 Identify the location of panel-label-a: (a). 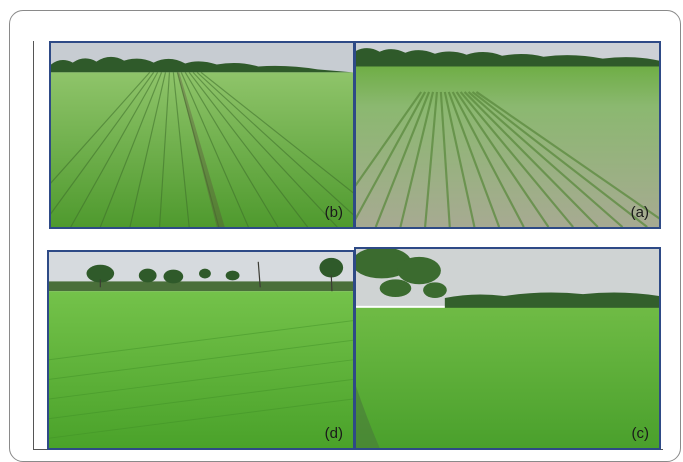
(639, 212).